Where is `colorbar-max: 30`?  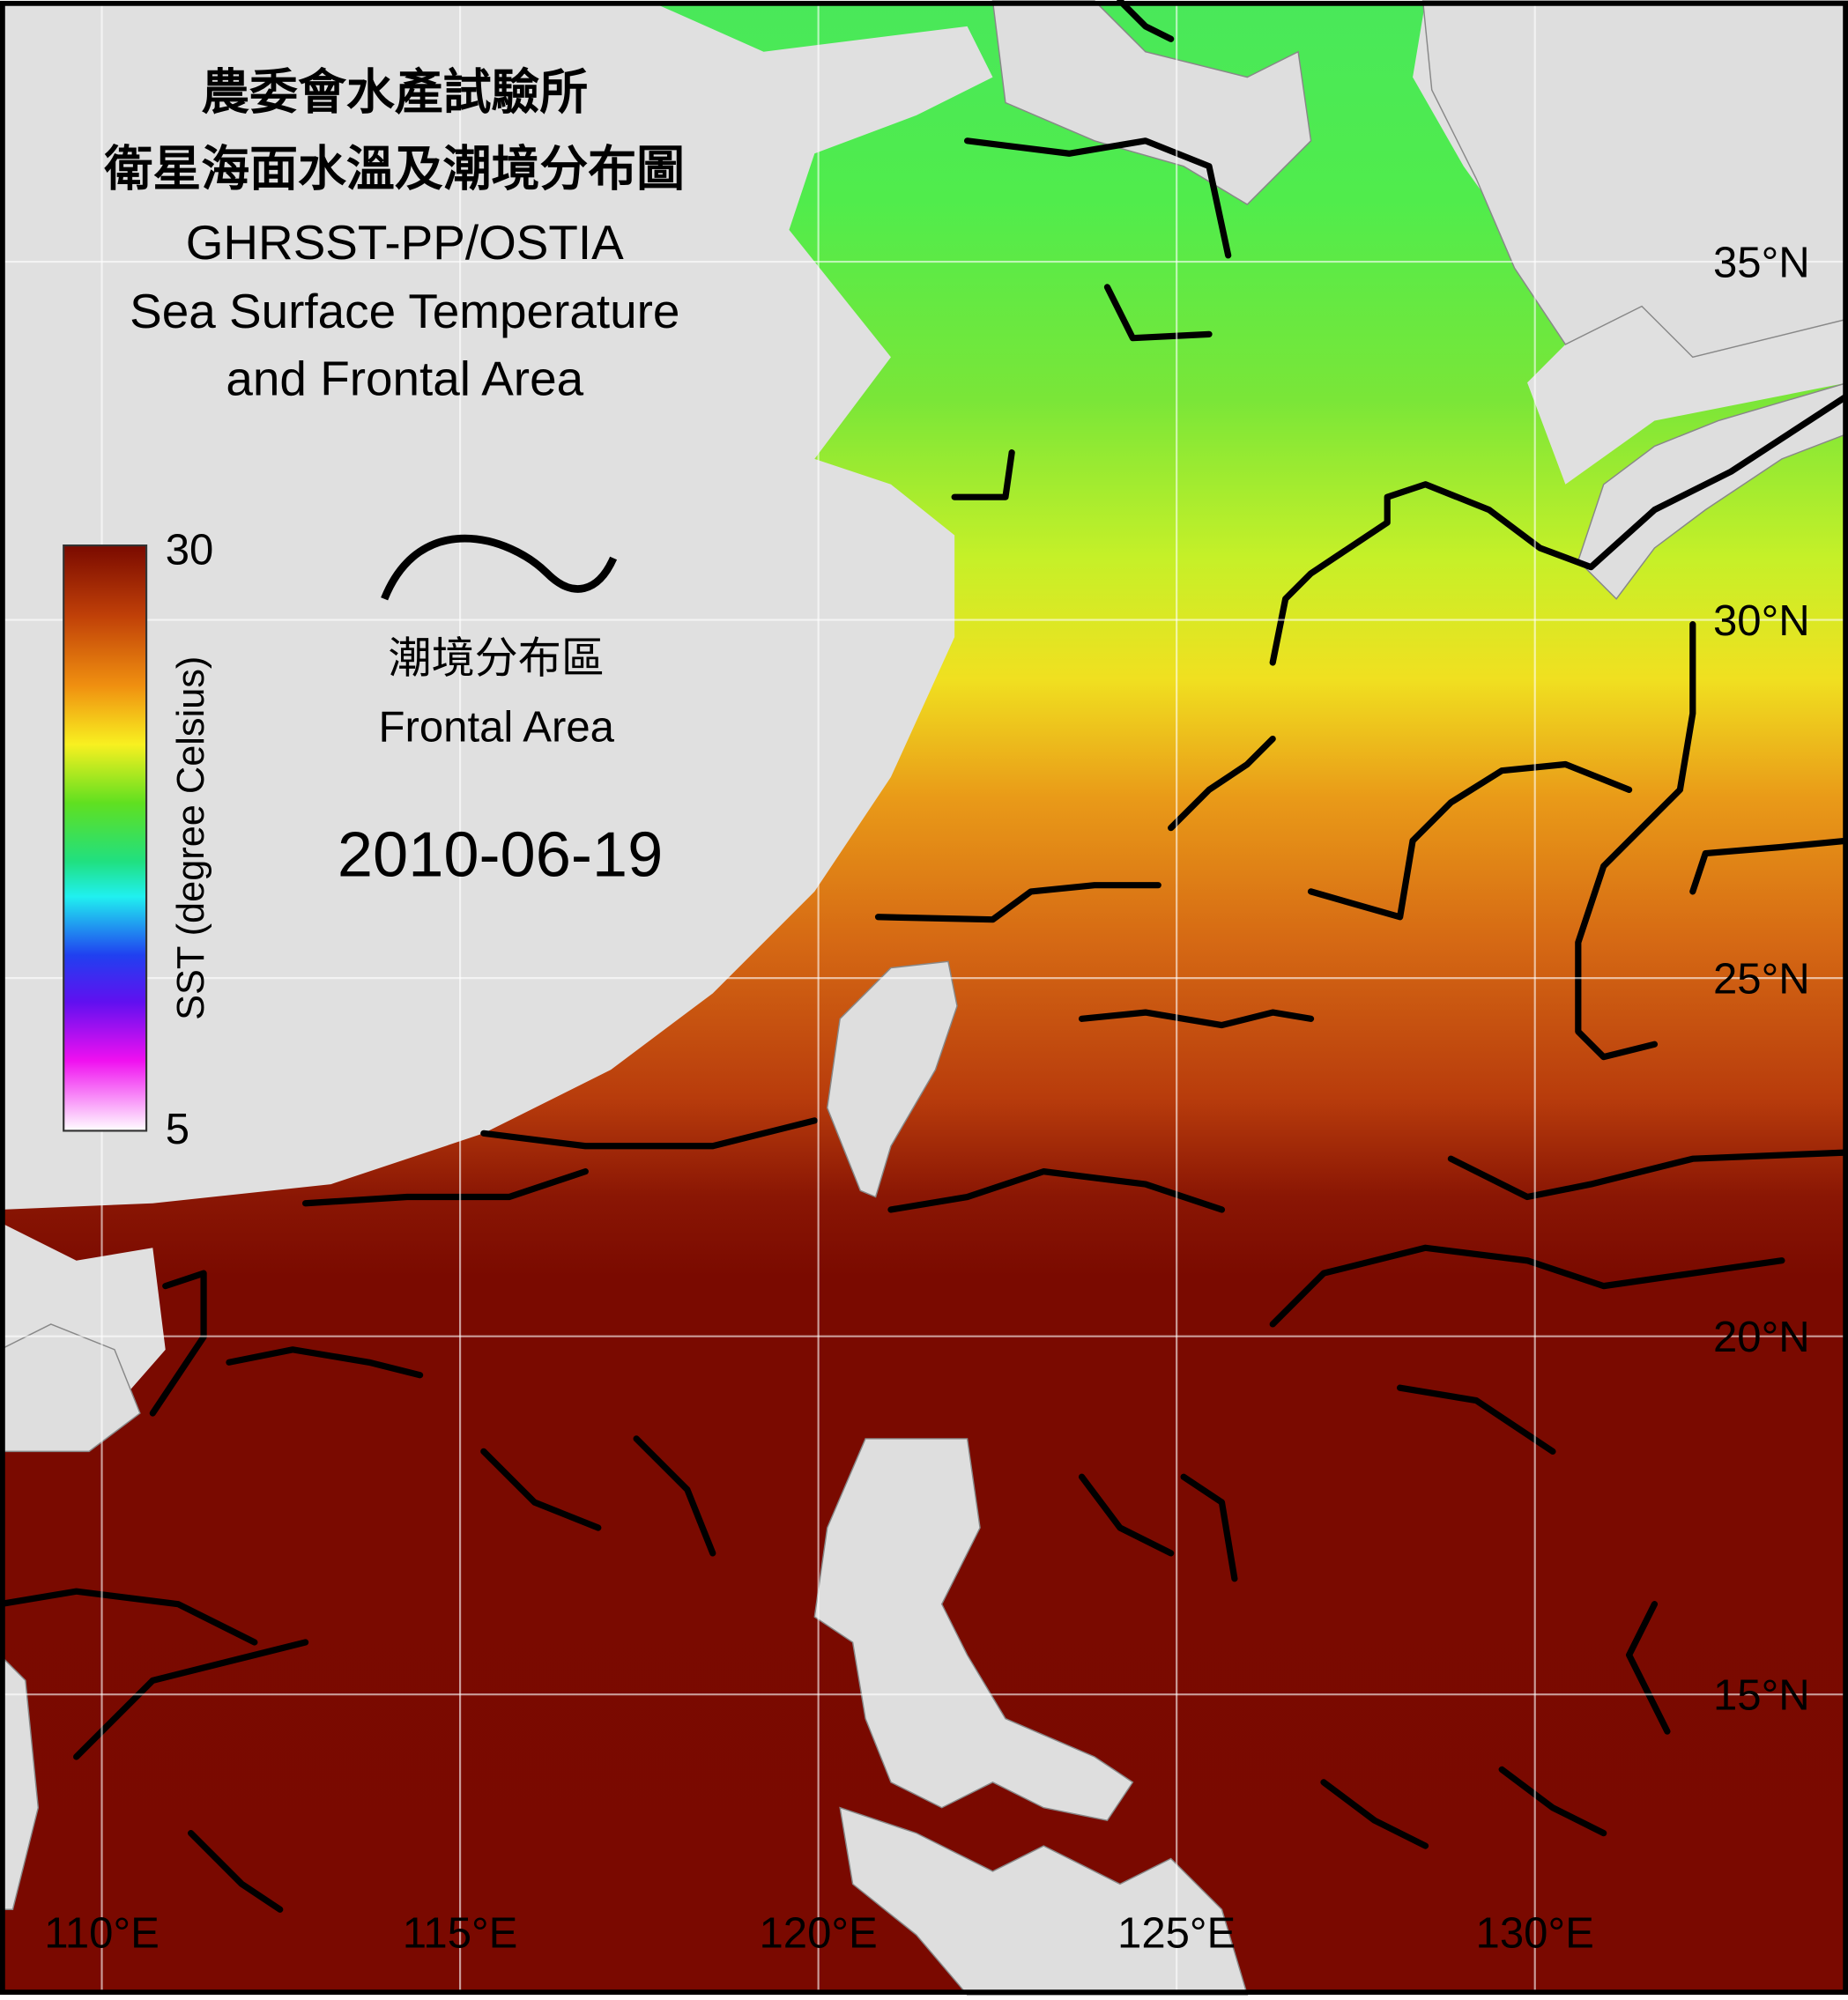 colorbar-max: 30 is located at coordinates (190, 550).